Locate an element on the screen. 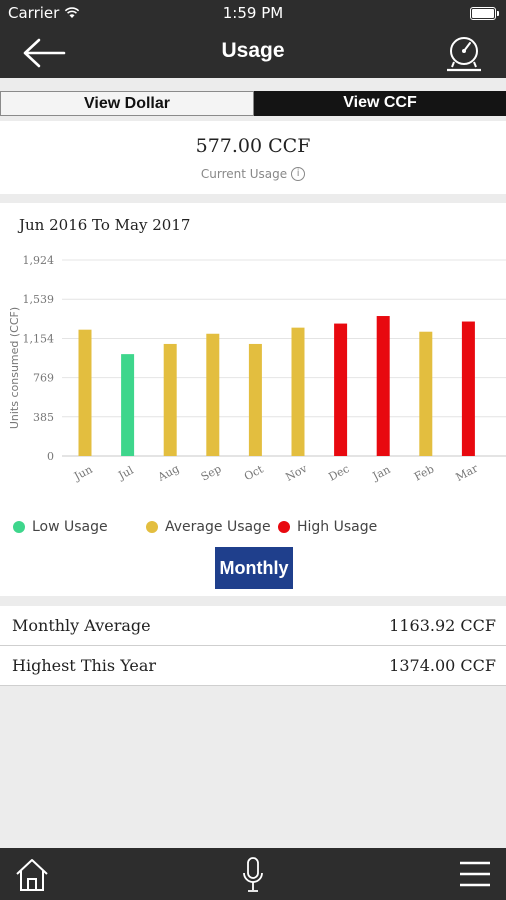 This screenshot has width=506, height=900. carrier-label: Carrier is located at coordinates (34, 13).